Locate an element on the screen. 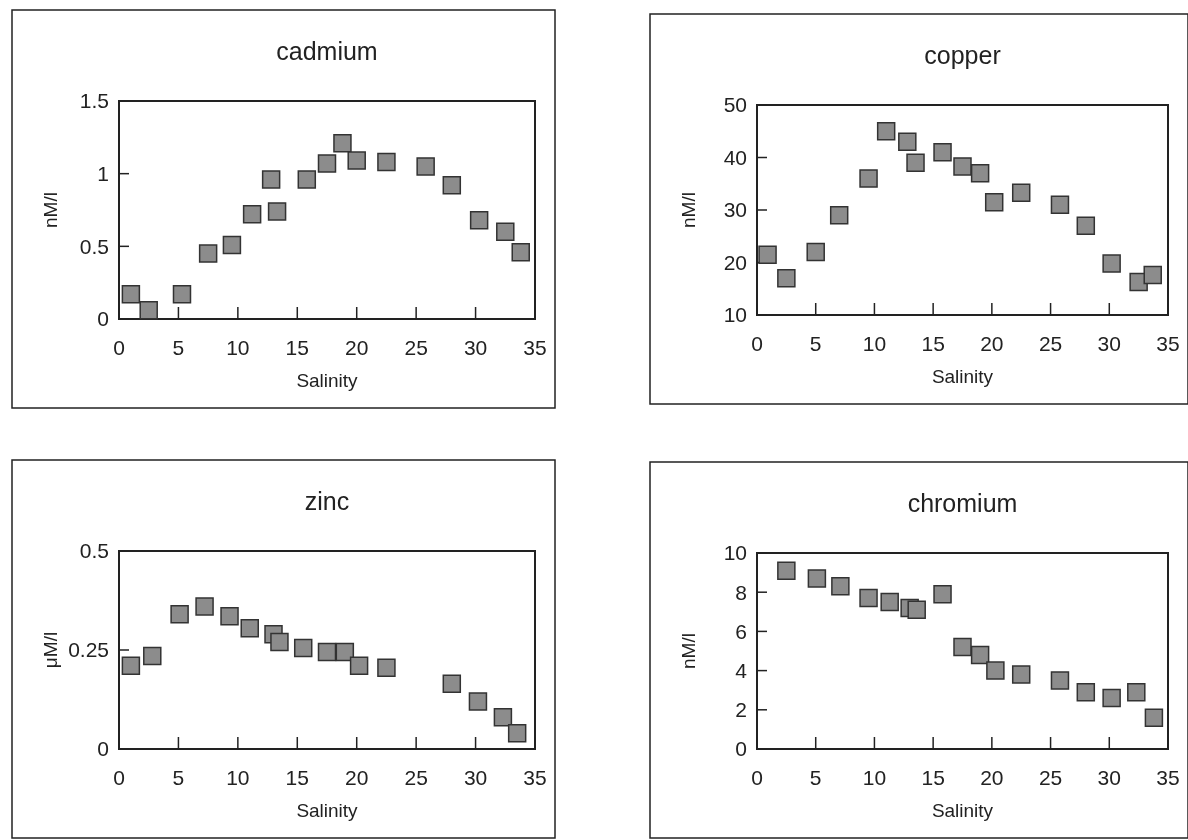 The width and height of the screenshot is (1188, 840). y-tick-label: 40 is located at coordinates (735, 157).